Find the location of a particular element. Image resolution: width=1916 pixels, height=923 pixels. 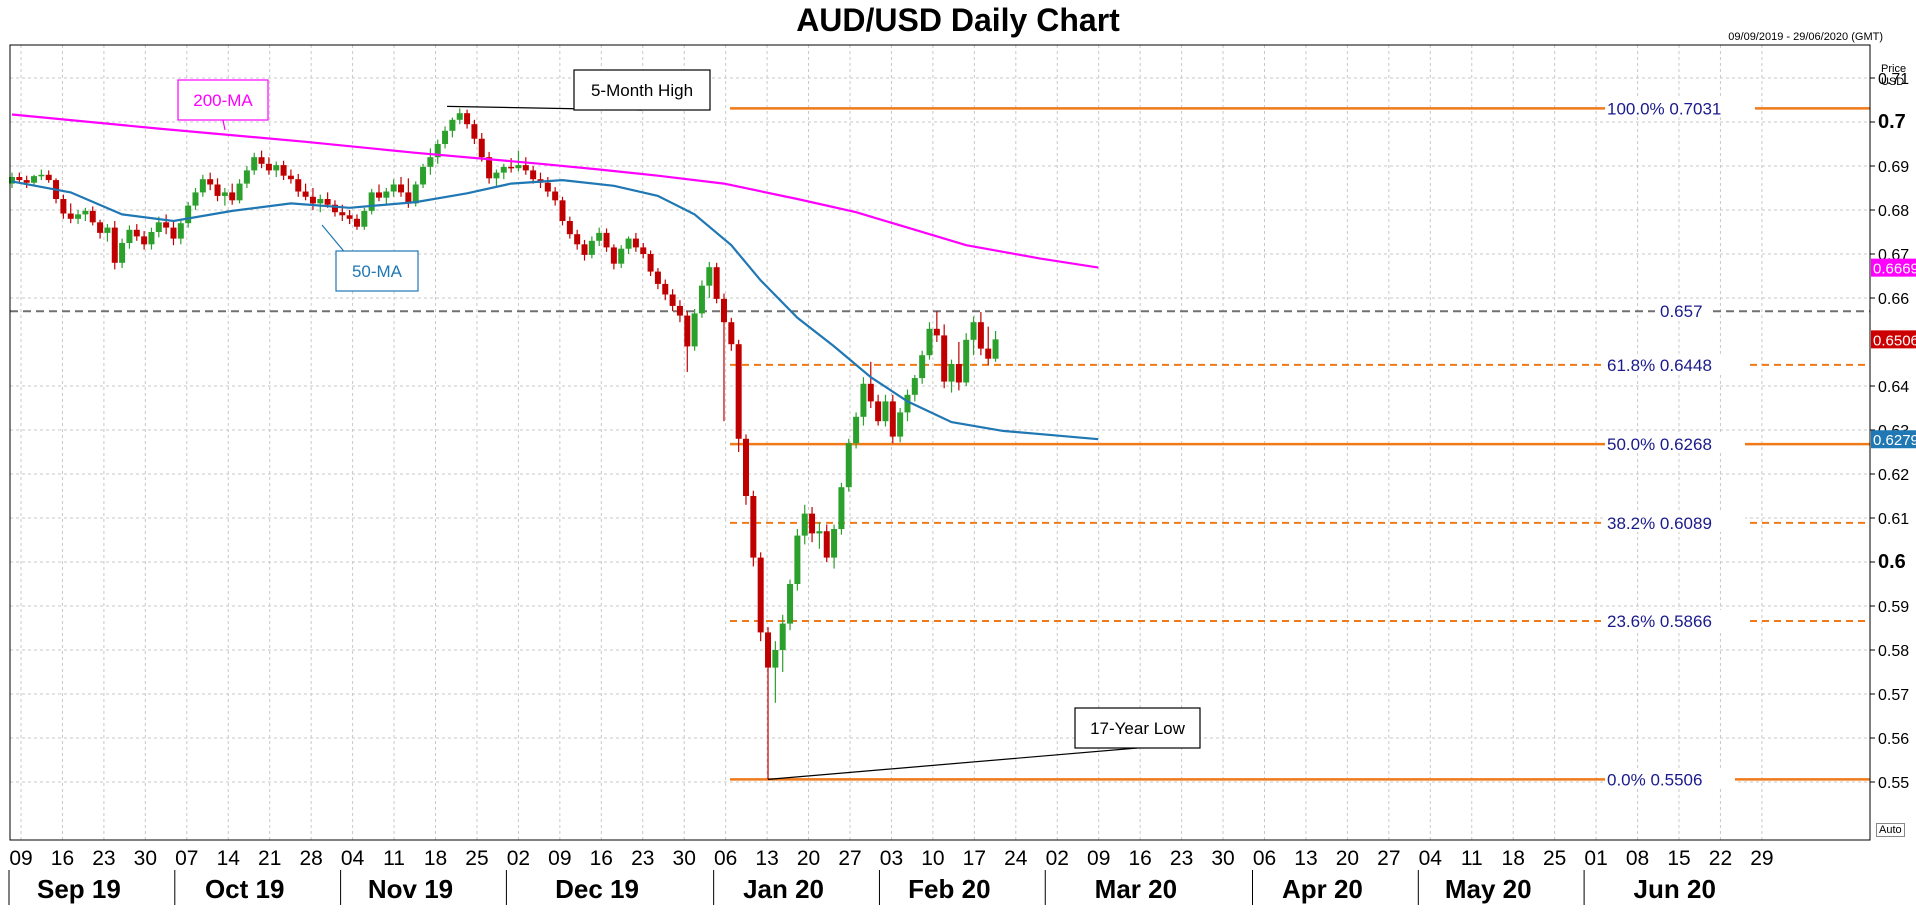

fib-level-label: 50.0% 0.6268 is located at coordinates (1659, 444).